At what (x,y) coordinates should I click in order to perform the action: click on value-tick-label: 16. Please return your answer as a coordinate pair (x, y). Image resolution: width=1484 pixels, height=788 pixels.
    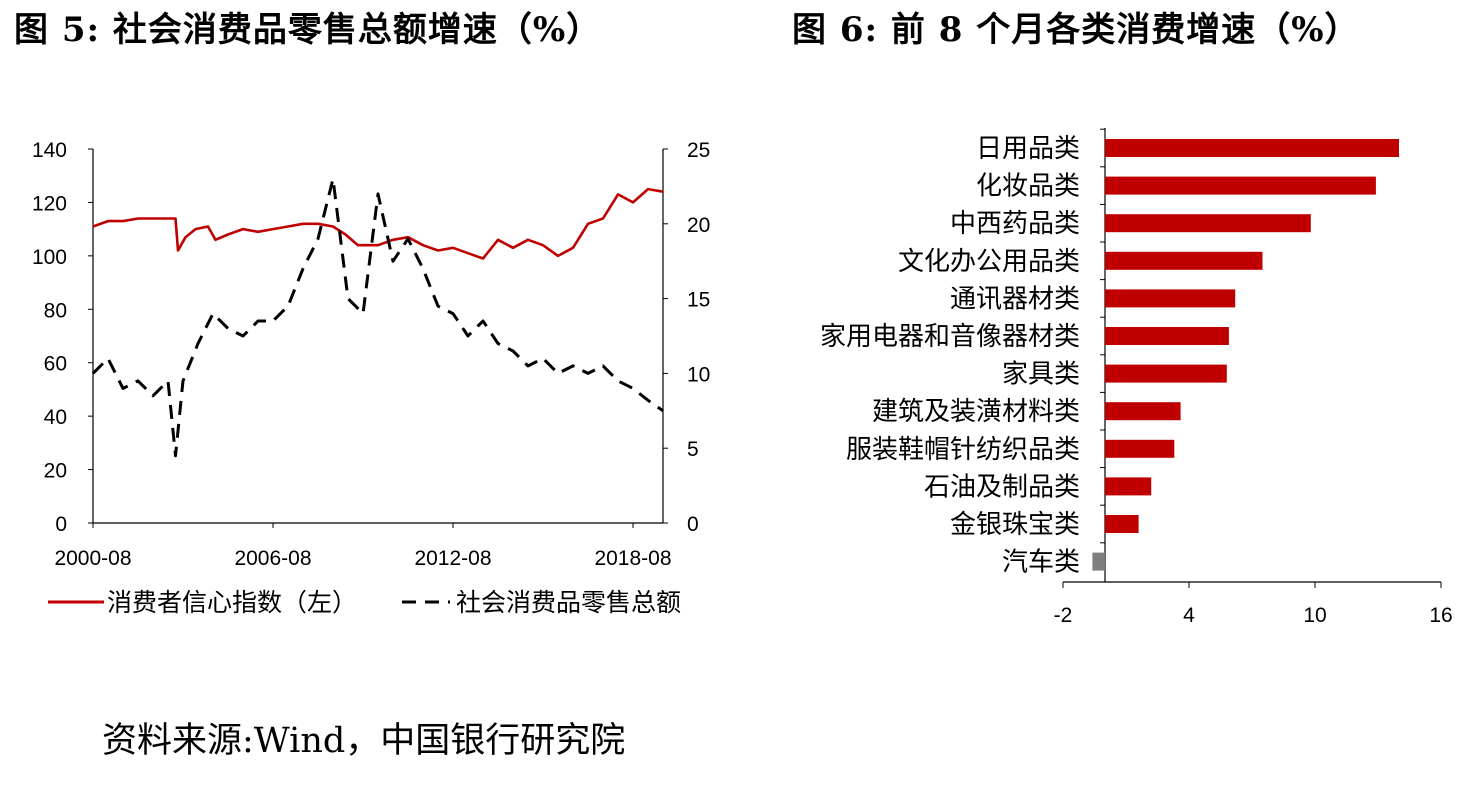
    Looking at the image, I should click on (1440, 615).